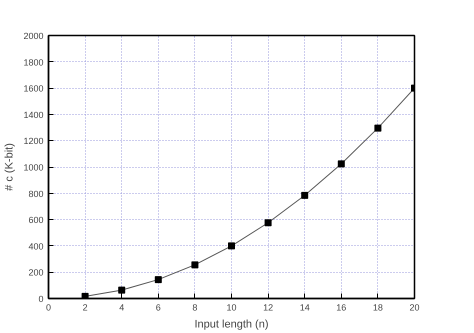 The image size is (474, 333). What do you see at coordinates (231, 307) in the screenshot?
I see `x-tick-label: 10` at bounding box center [231, 307].